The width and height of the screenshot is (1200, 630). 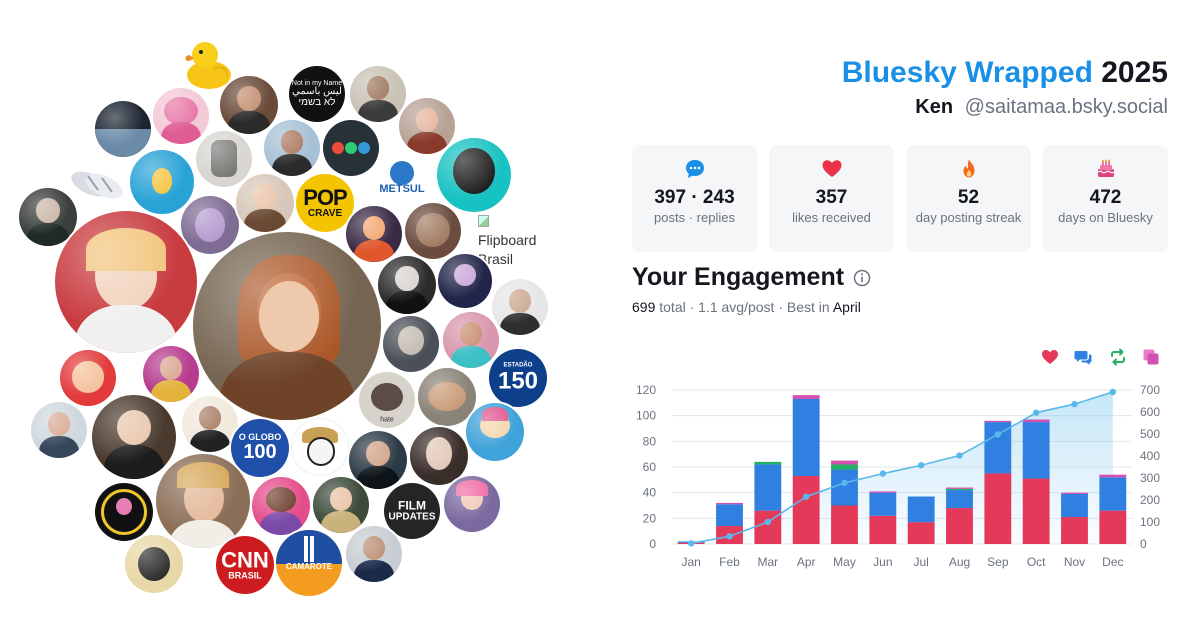 What do you see at coordinates (862, 278) in the screenshot?
I see `info-icon` at bounding box center [862, 278].